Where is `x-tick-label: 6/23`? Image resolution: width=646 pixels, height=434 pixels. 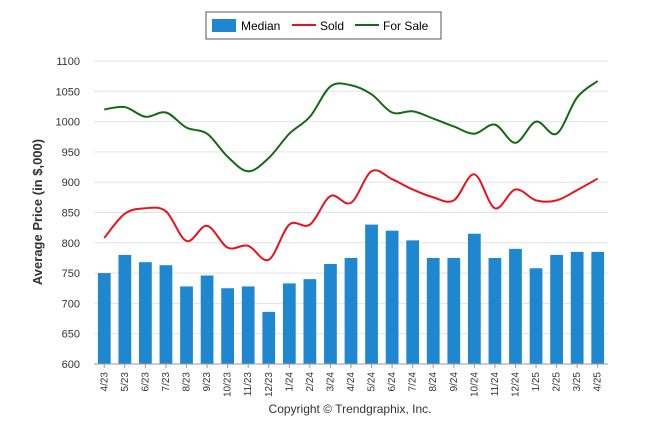 x-tick-label: 6/23 is located at coordinates (145, 382).